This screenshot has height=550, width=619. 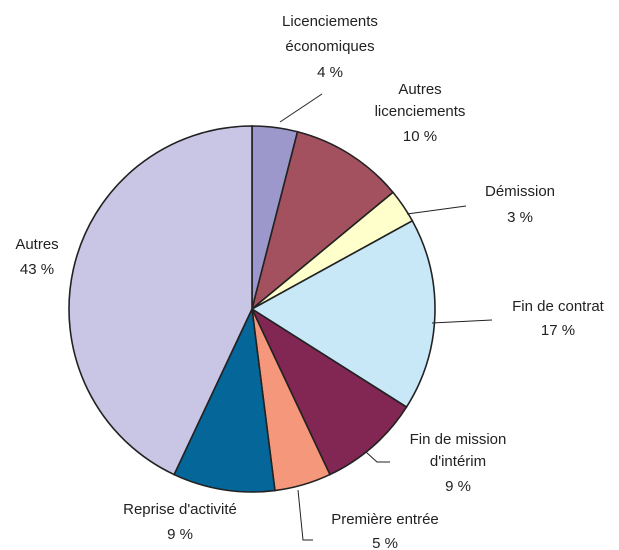 I want to click on value-label: 17 %, so click(x=558, y=330).